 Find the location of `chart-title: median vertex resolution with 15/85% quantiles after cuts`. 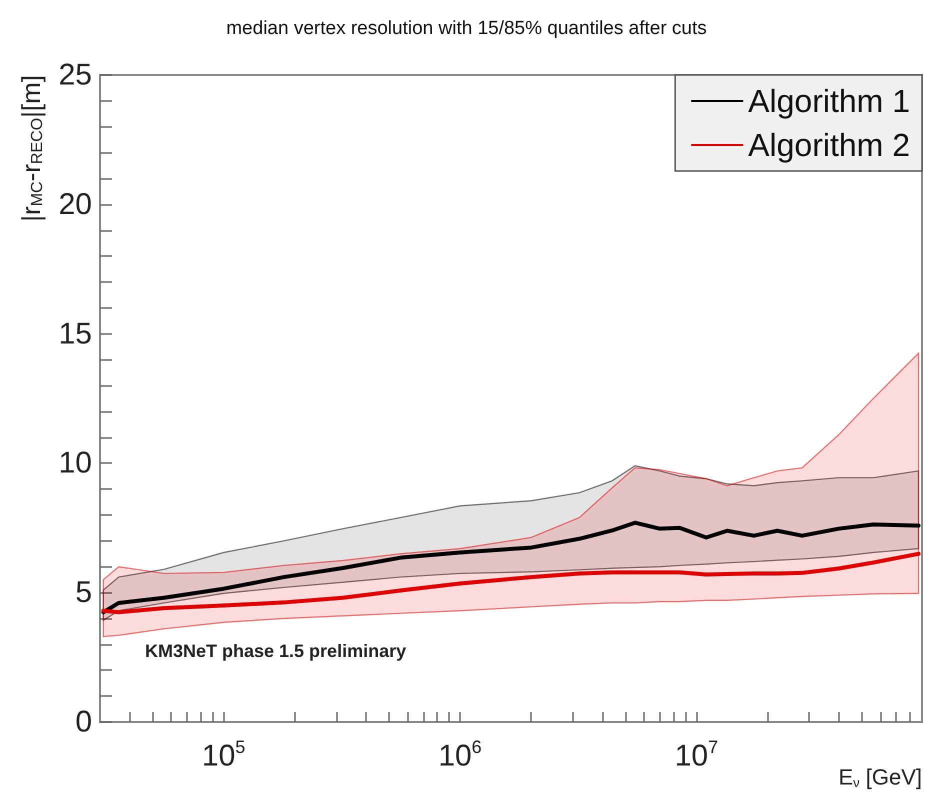

chart-title: median vertex resolution with 15/85% quantiles after cuts is located at coordinates (466, 28).